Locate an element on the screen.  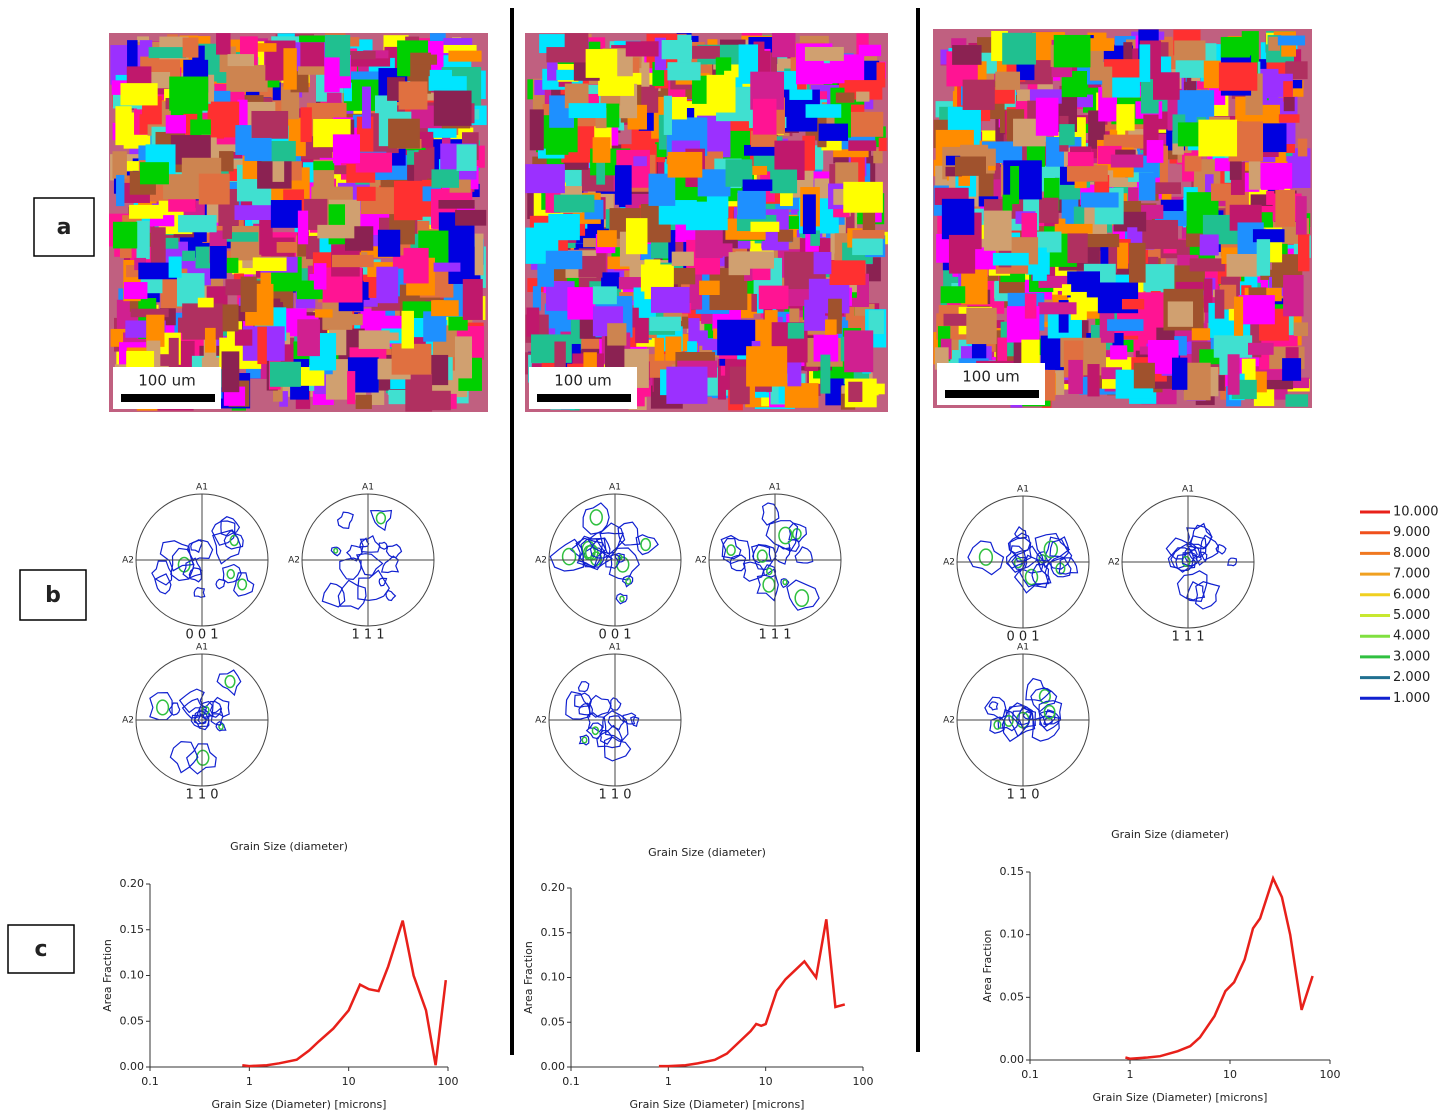
pole-axis-label: A2 is located at coordinates (128, 721).